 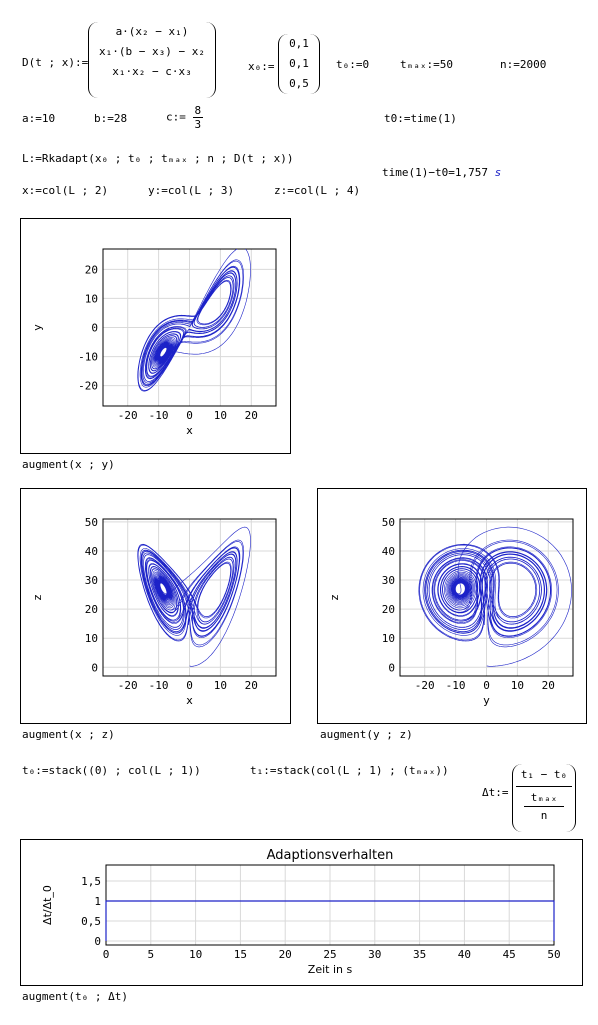 I want to click on caption-xz: augment(x ; z), so click(x=68, y=734).